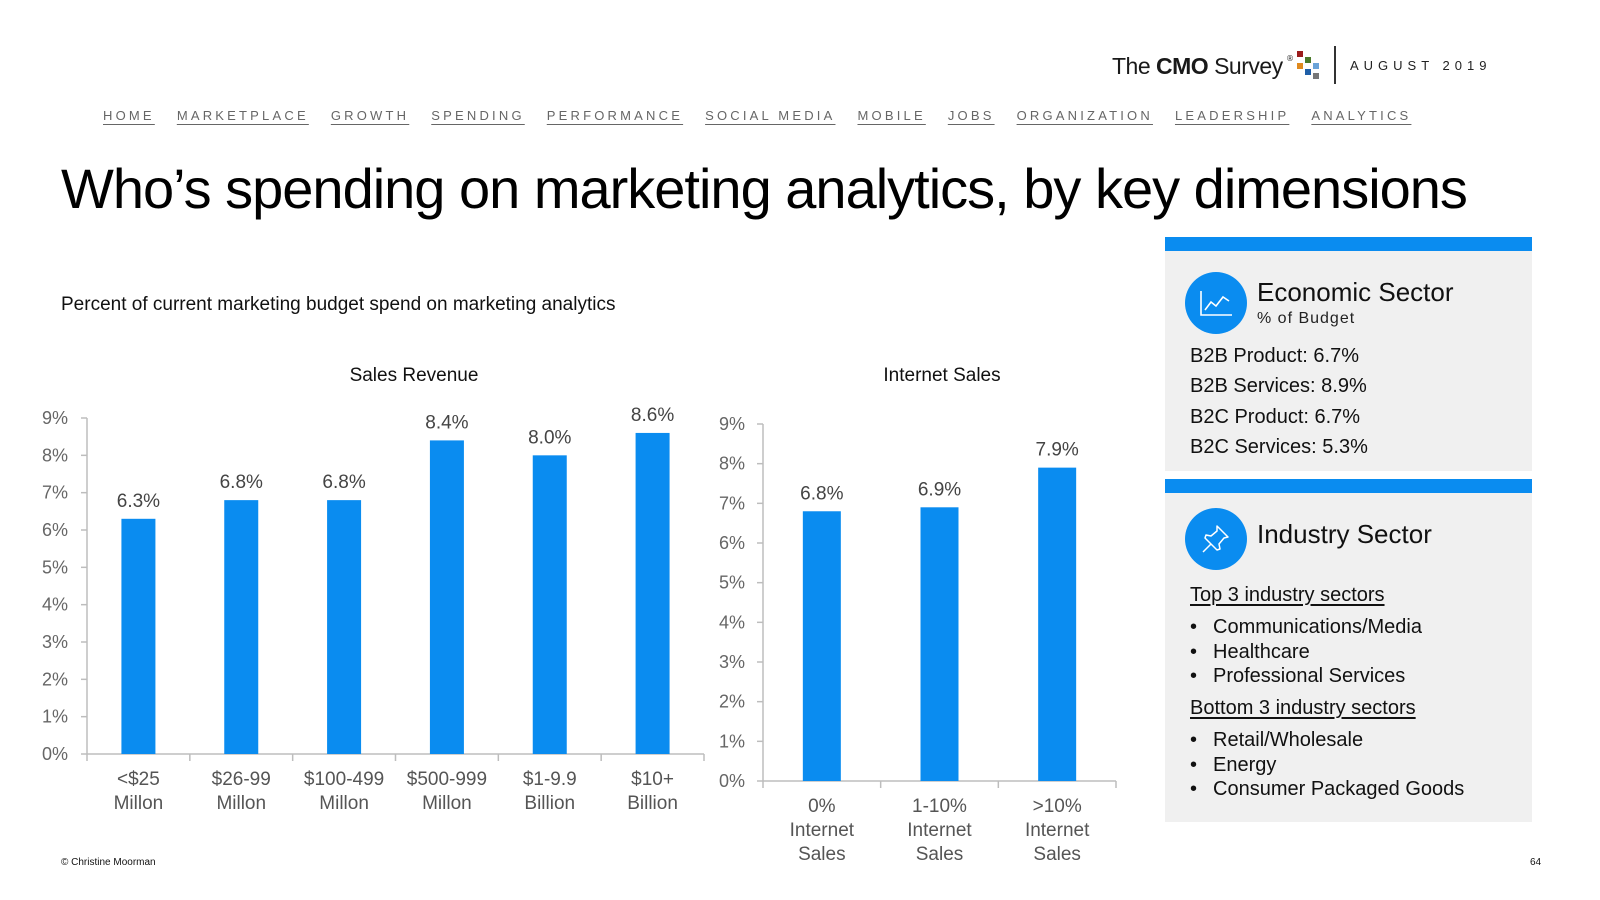  I want to click on list-item: Consumer Packaged Goods, so click(1327, 789).